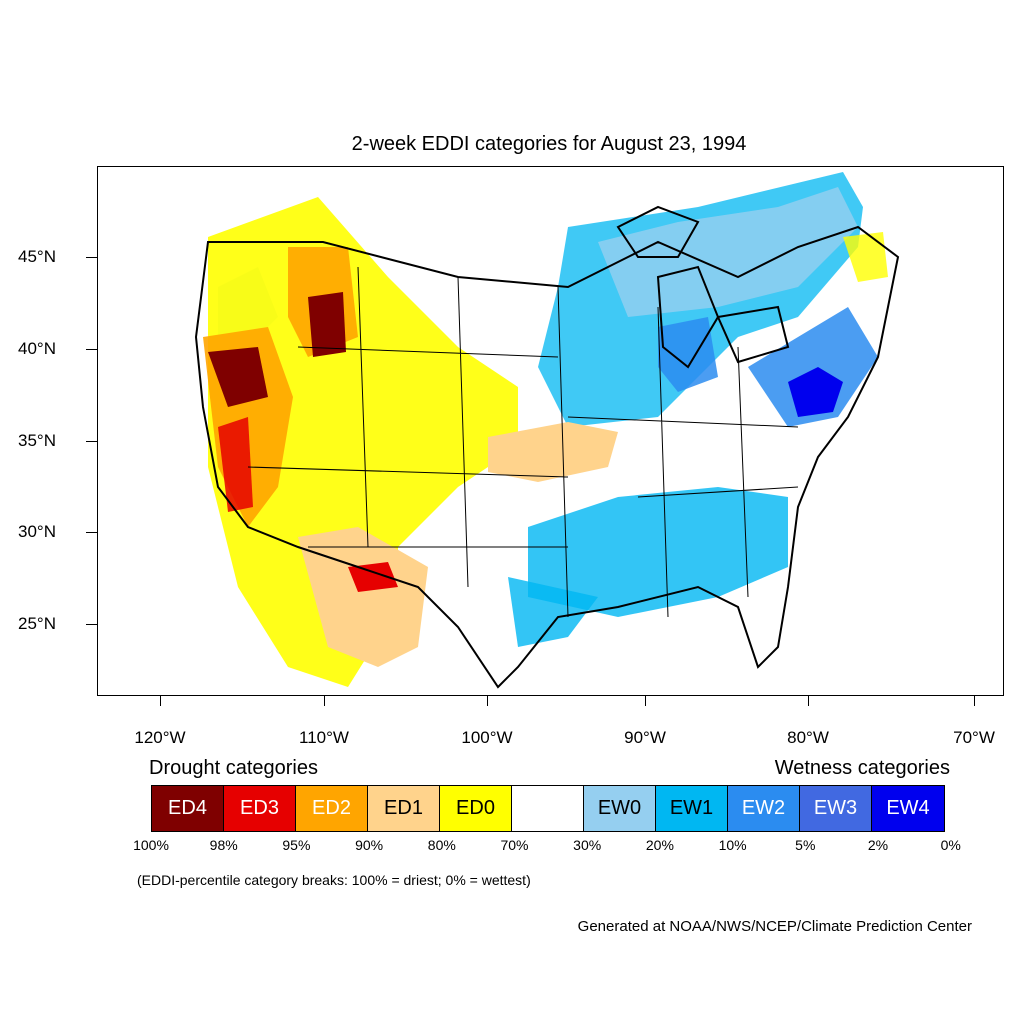 This screenshot has height=1024, width=1024. I want to click on legend-box-ed4: ED4, so click(188, 808).